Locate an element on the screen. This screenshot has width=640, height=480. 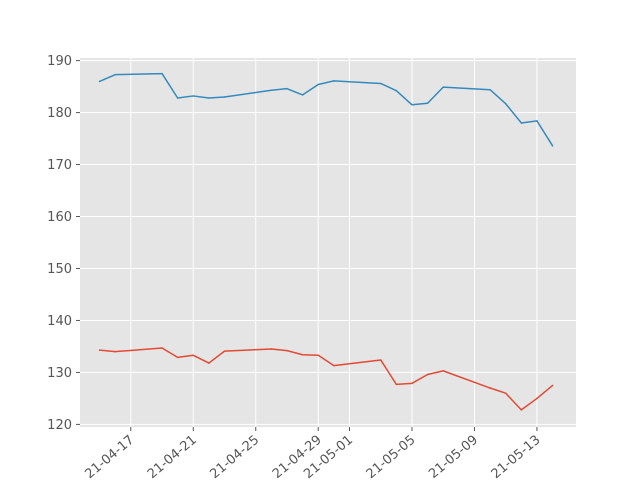
y-tick-label: 190 is located at coordinates (59, 61).